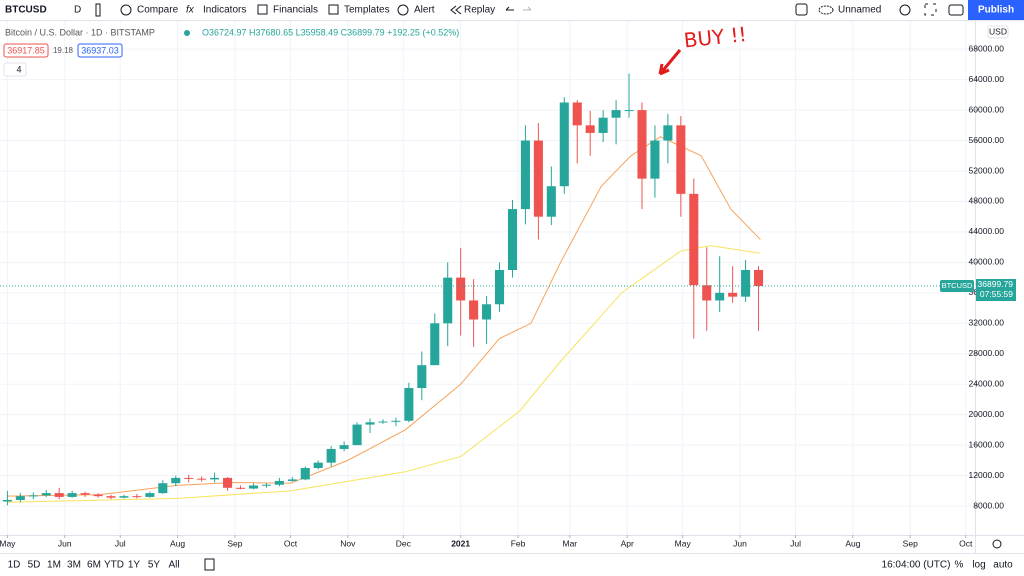  I want to click on replay-button: Replay, so click(479, 10).